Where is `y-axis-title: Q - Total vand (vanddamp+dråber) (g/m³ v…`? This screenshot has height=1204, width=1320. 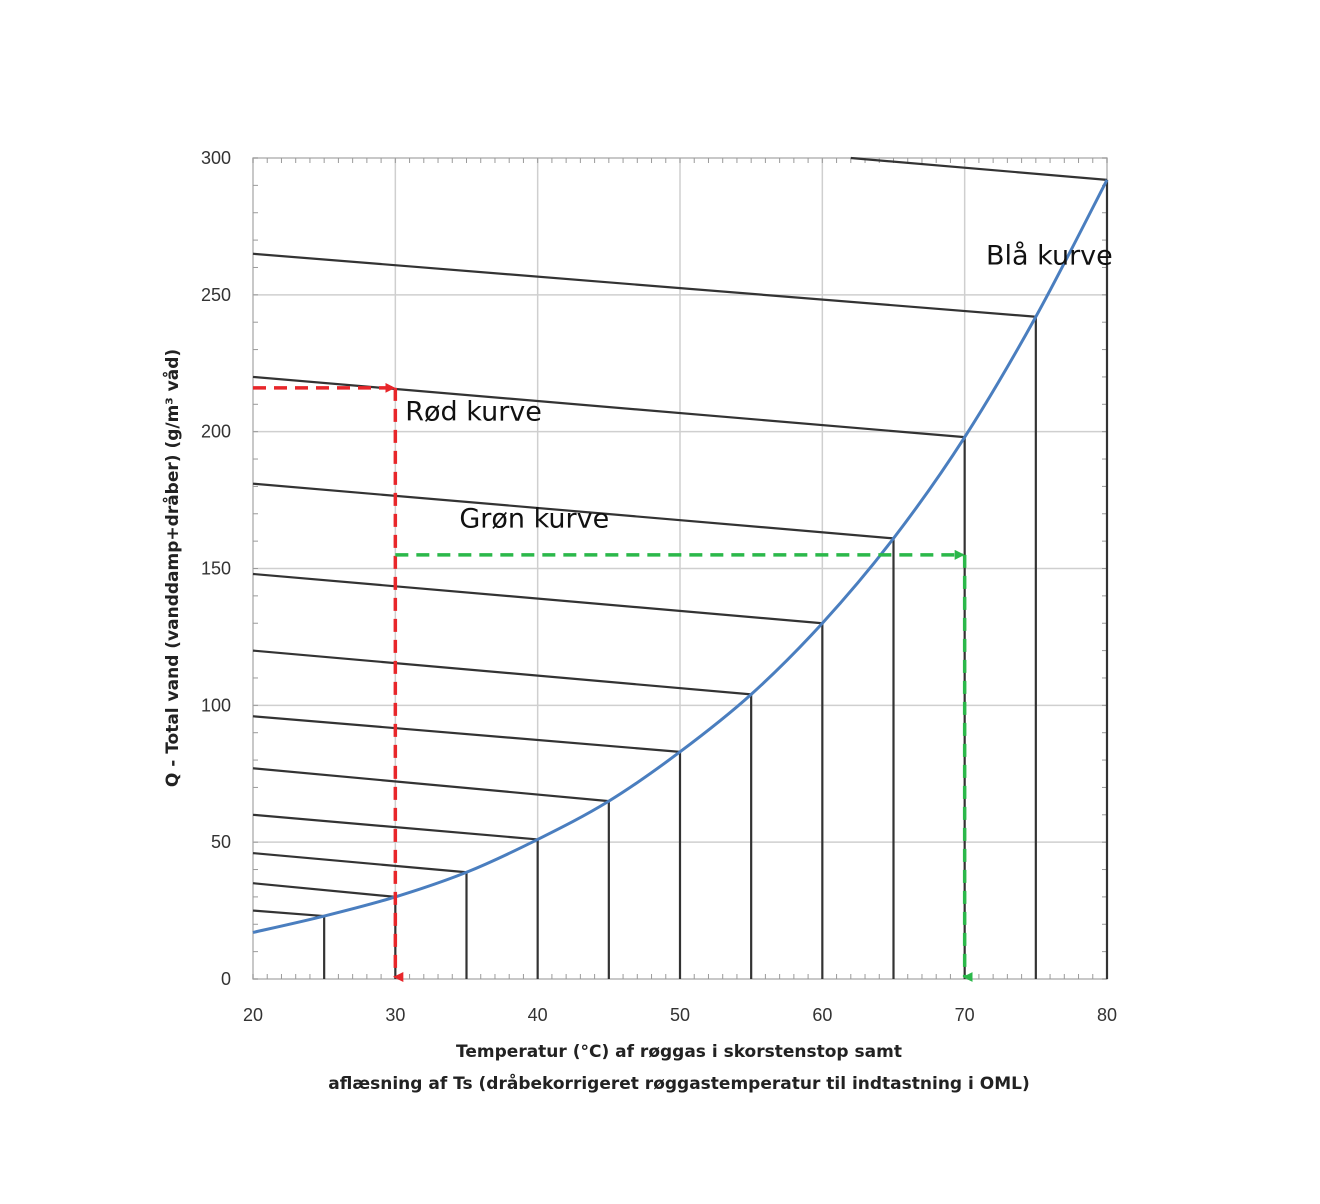
y-axis-title: Q - Total vand (vanddamp+dråber) (g/m³ v… is located at coordinates (172, 568).